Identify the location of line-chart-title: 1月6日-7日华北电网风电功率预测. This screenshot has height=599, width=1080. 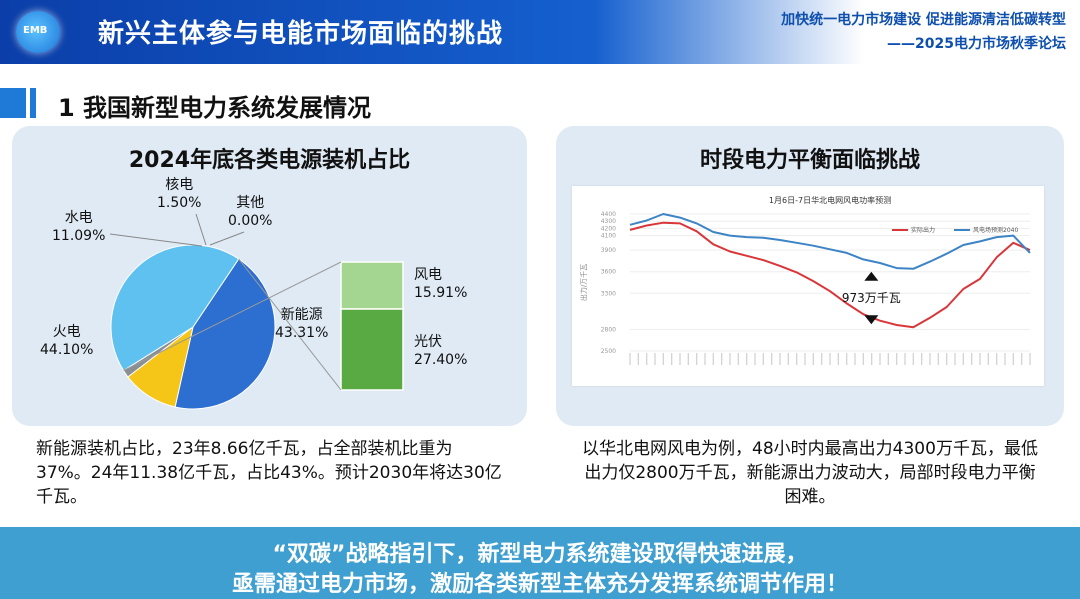
(830, 200).